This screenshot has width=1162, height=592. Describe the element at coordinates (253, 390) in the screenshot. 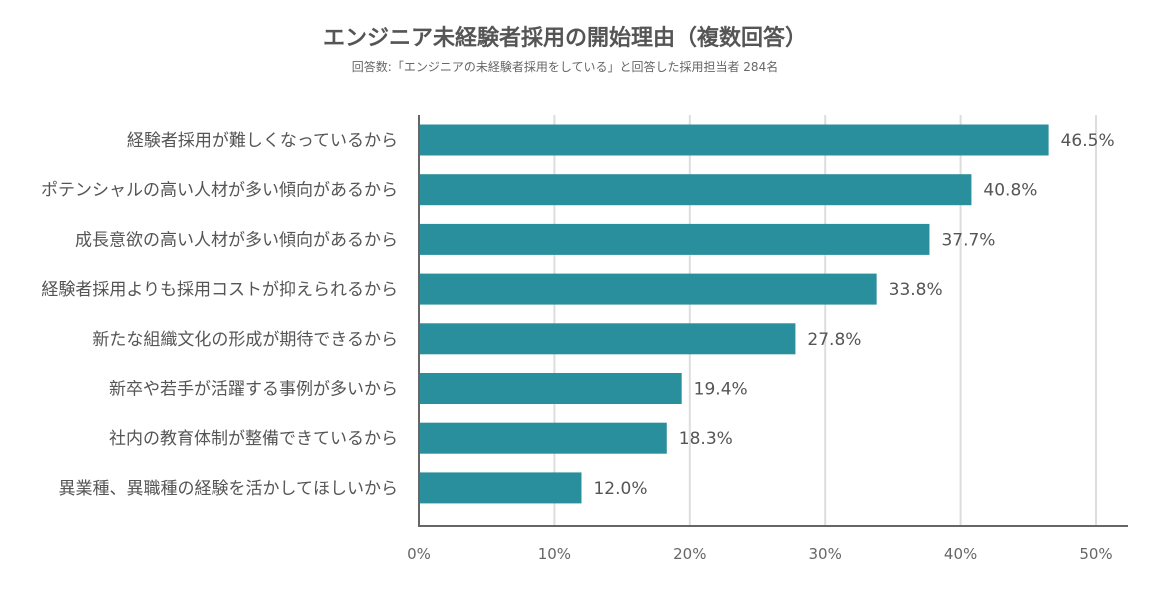

I see `category-label: 新卒や若手が活躍する事例が多いから` at that location.